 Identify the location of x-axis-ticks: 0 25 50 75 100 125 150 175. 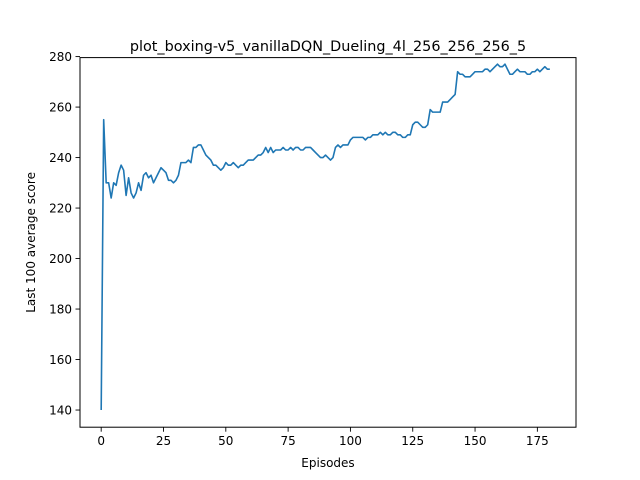
(323, 437).